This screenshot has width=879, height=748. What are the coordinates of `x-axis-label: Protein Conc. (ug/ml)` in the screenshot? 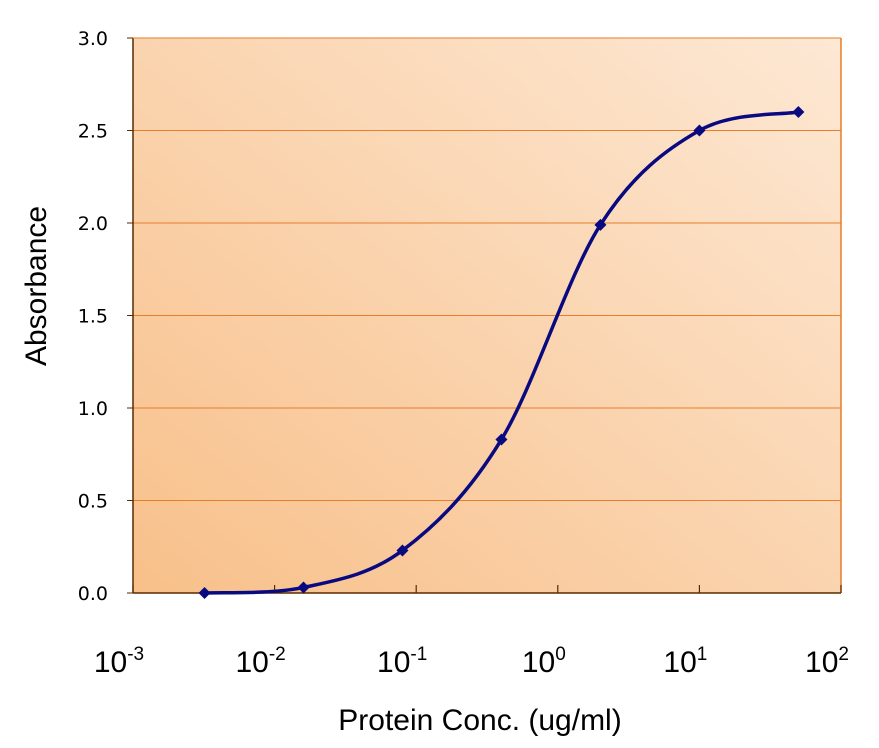 It's located at (479, 720).